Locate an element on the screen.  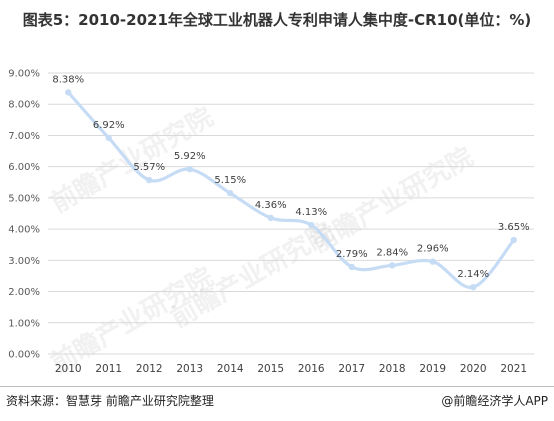
x-tick-label: 2015 is located at coordinates (270, 369).